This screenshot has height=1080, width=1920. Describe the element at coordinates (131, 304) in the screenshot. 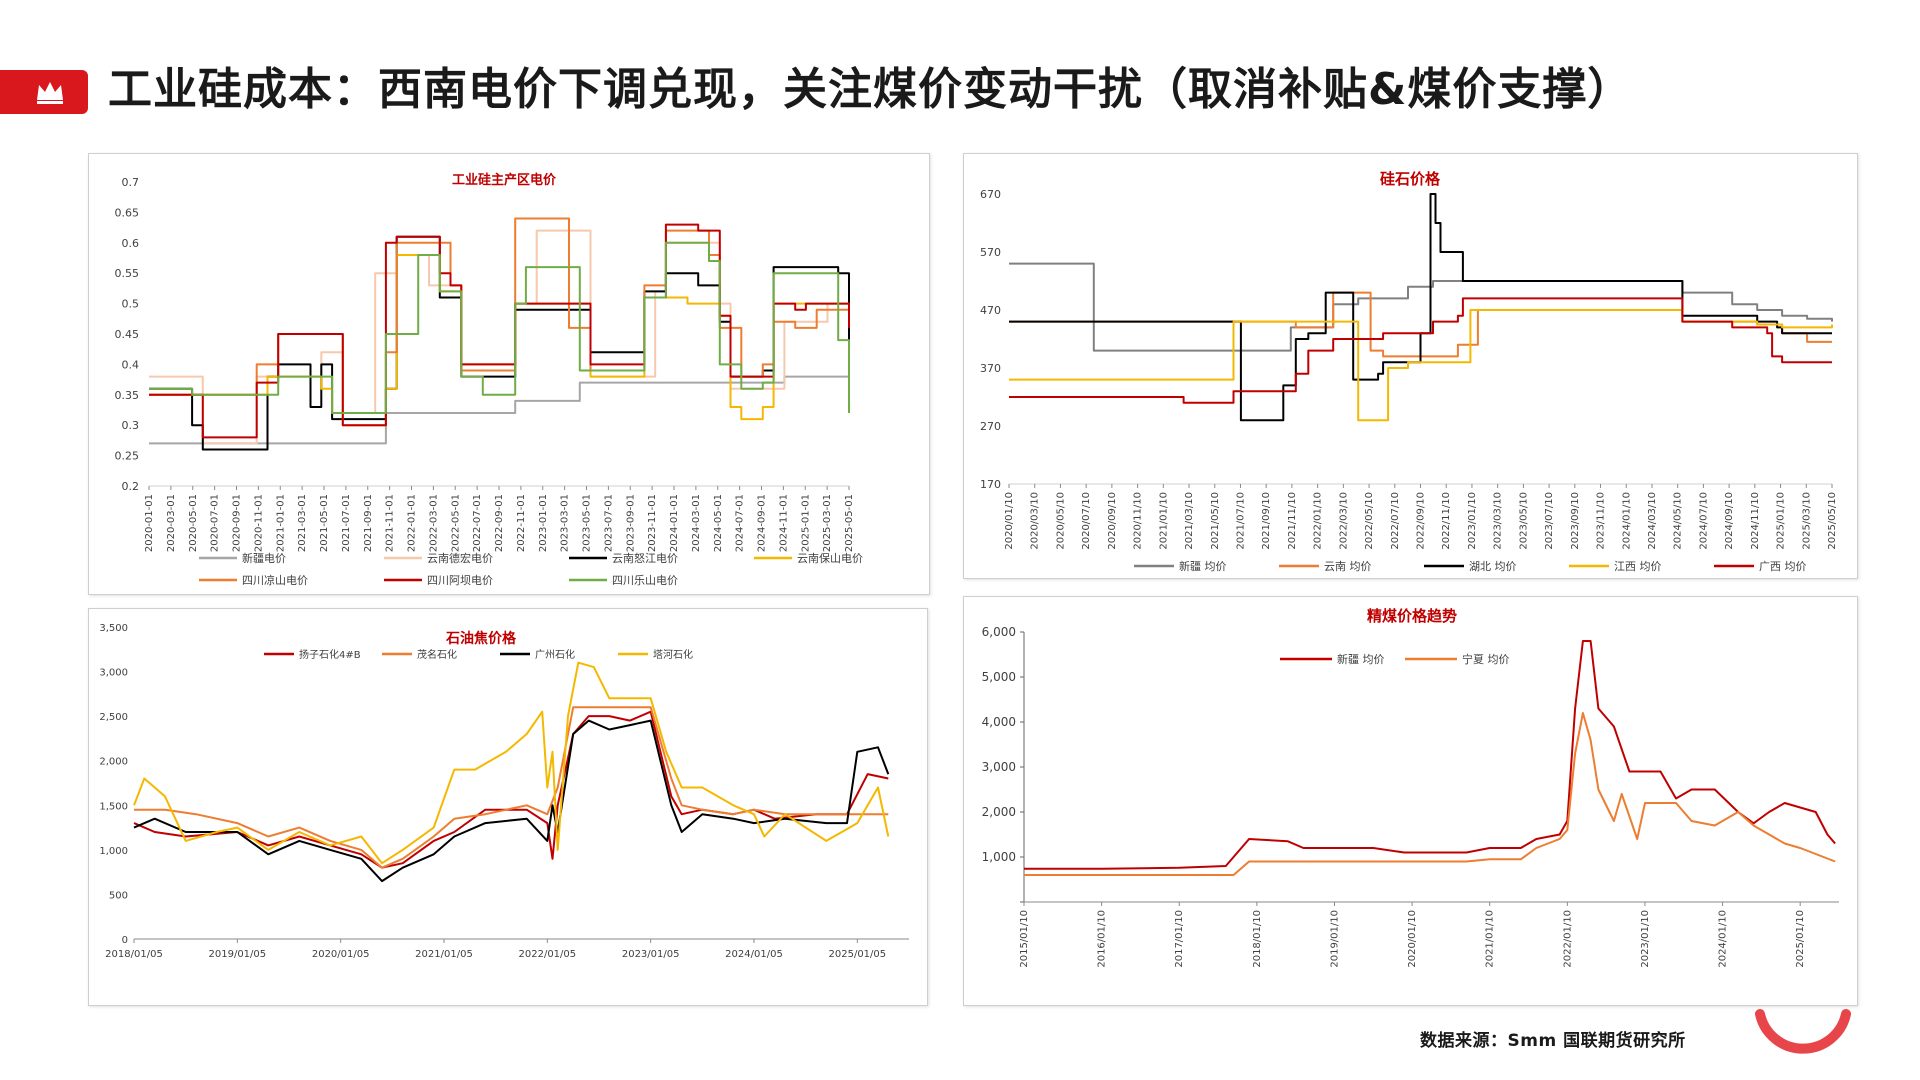

I see `y-tick-label: 0.5` at that location.